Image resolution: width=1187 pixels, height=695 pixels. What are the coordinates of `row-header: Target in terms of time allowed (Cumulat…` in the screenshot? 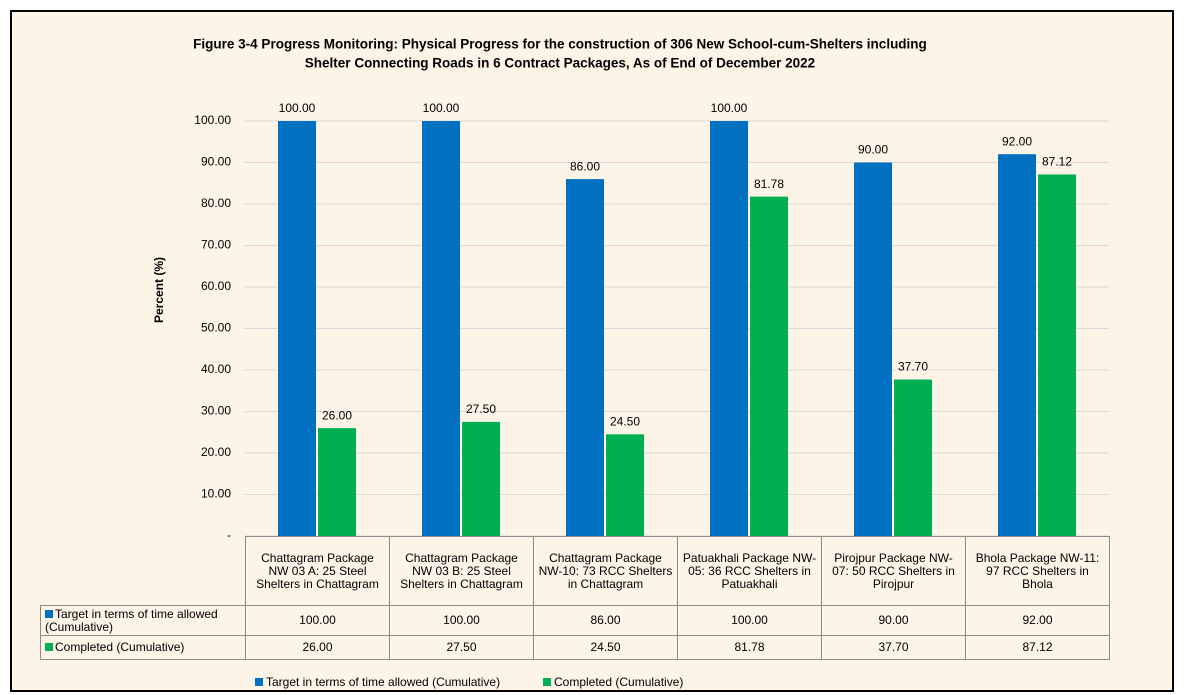 It's located at (143, 620).